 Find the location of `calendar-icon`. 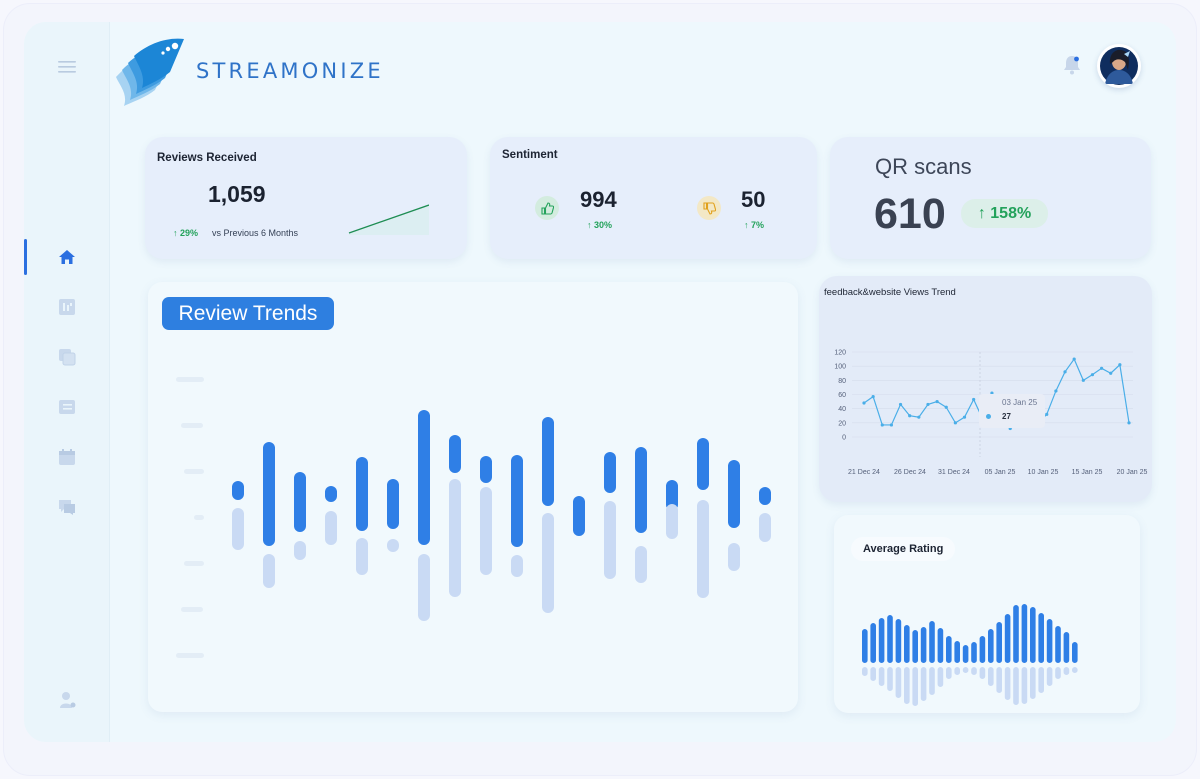

calendar-icon is located at coordinates (67, 457).